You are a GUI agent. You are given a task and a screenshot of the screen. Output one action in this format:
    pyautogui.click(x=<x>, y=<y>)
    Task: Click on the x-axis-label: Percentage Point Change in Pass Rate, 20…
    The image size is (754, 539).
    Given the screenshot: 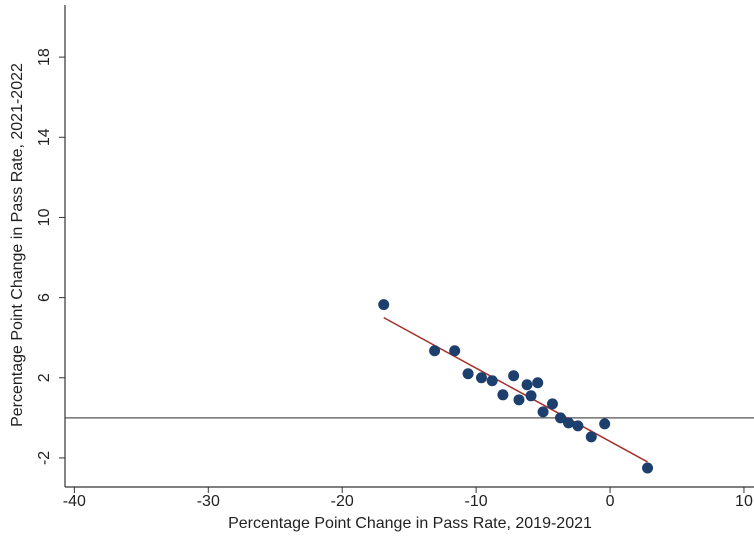 What is the action you would take?
    pyautogui.click(x=410, y=523)
    